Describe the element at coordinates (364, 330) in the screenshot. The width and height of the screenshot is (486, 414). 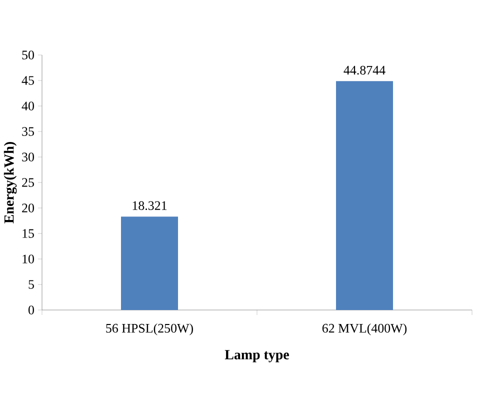
I see `x-tick-label: 62 MVL(400W)` at that location.